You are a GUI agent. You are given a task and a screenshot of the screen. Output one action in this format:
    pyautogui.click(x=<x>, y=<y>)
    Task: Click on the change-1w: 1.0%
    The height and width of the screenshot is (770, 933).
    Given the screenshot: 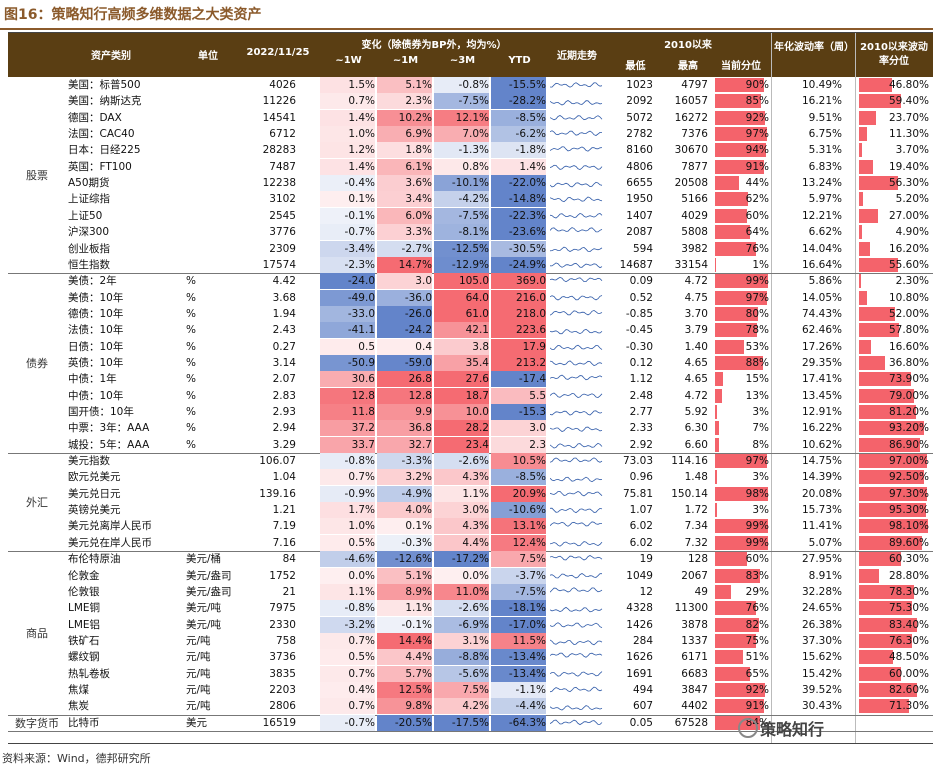 What is the action you would take?
    pyautogui.click(x=347, y=134)
    